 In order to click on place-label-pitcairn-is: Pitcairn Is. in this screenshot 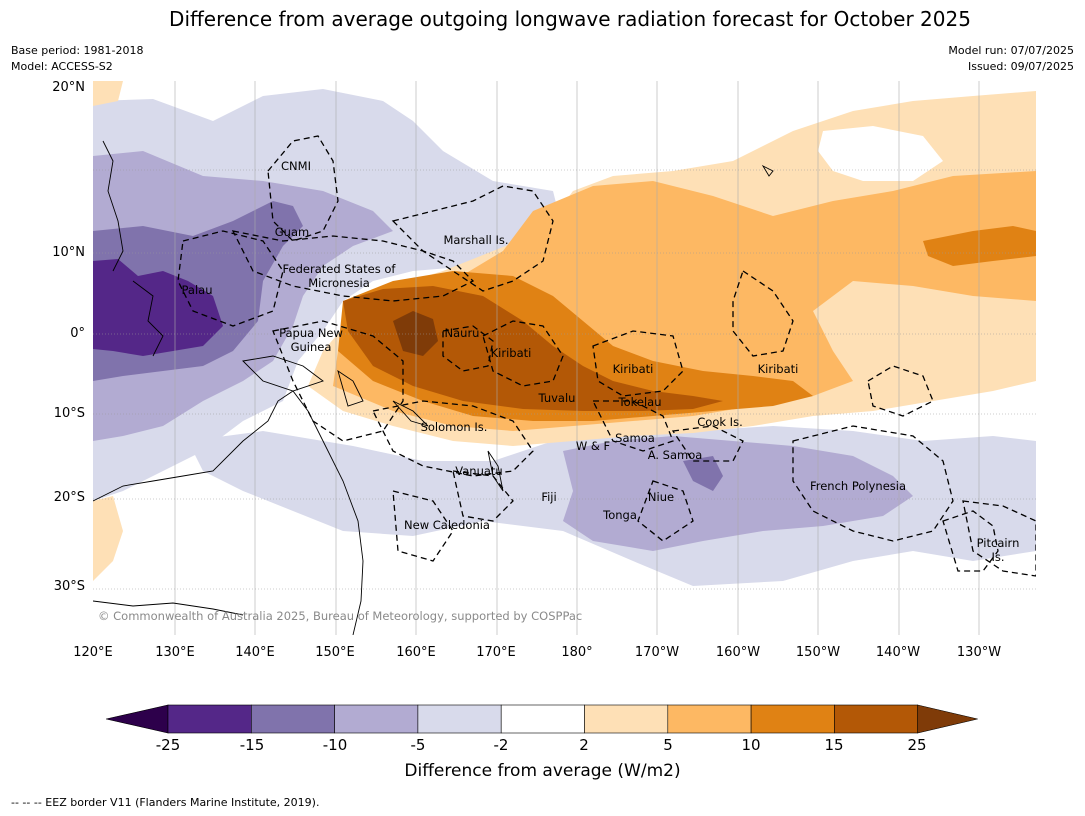, I will do `click(998, 550)`.